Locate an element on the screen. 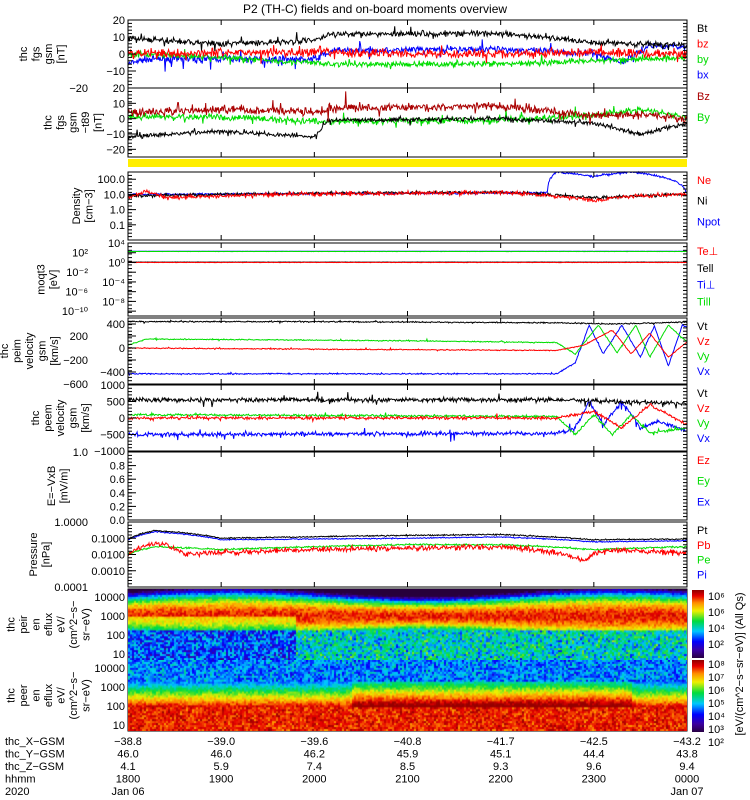 The height and width of the screenshot is (800, 750). trace-pressure-Pt is located at coordinates (407, 535).